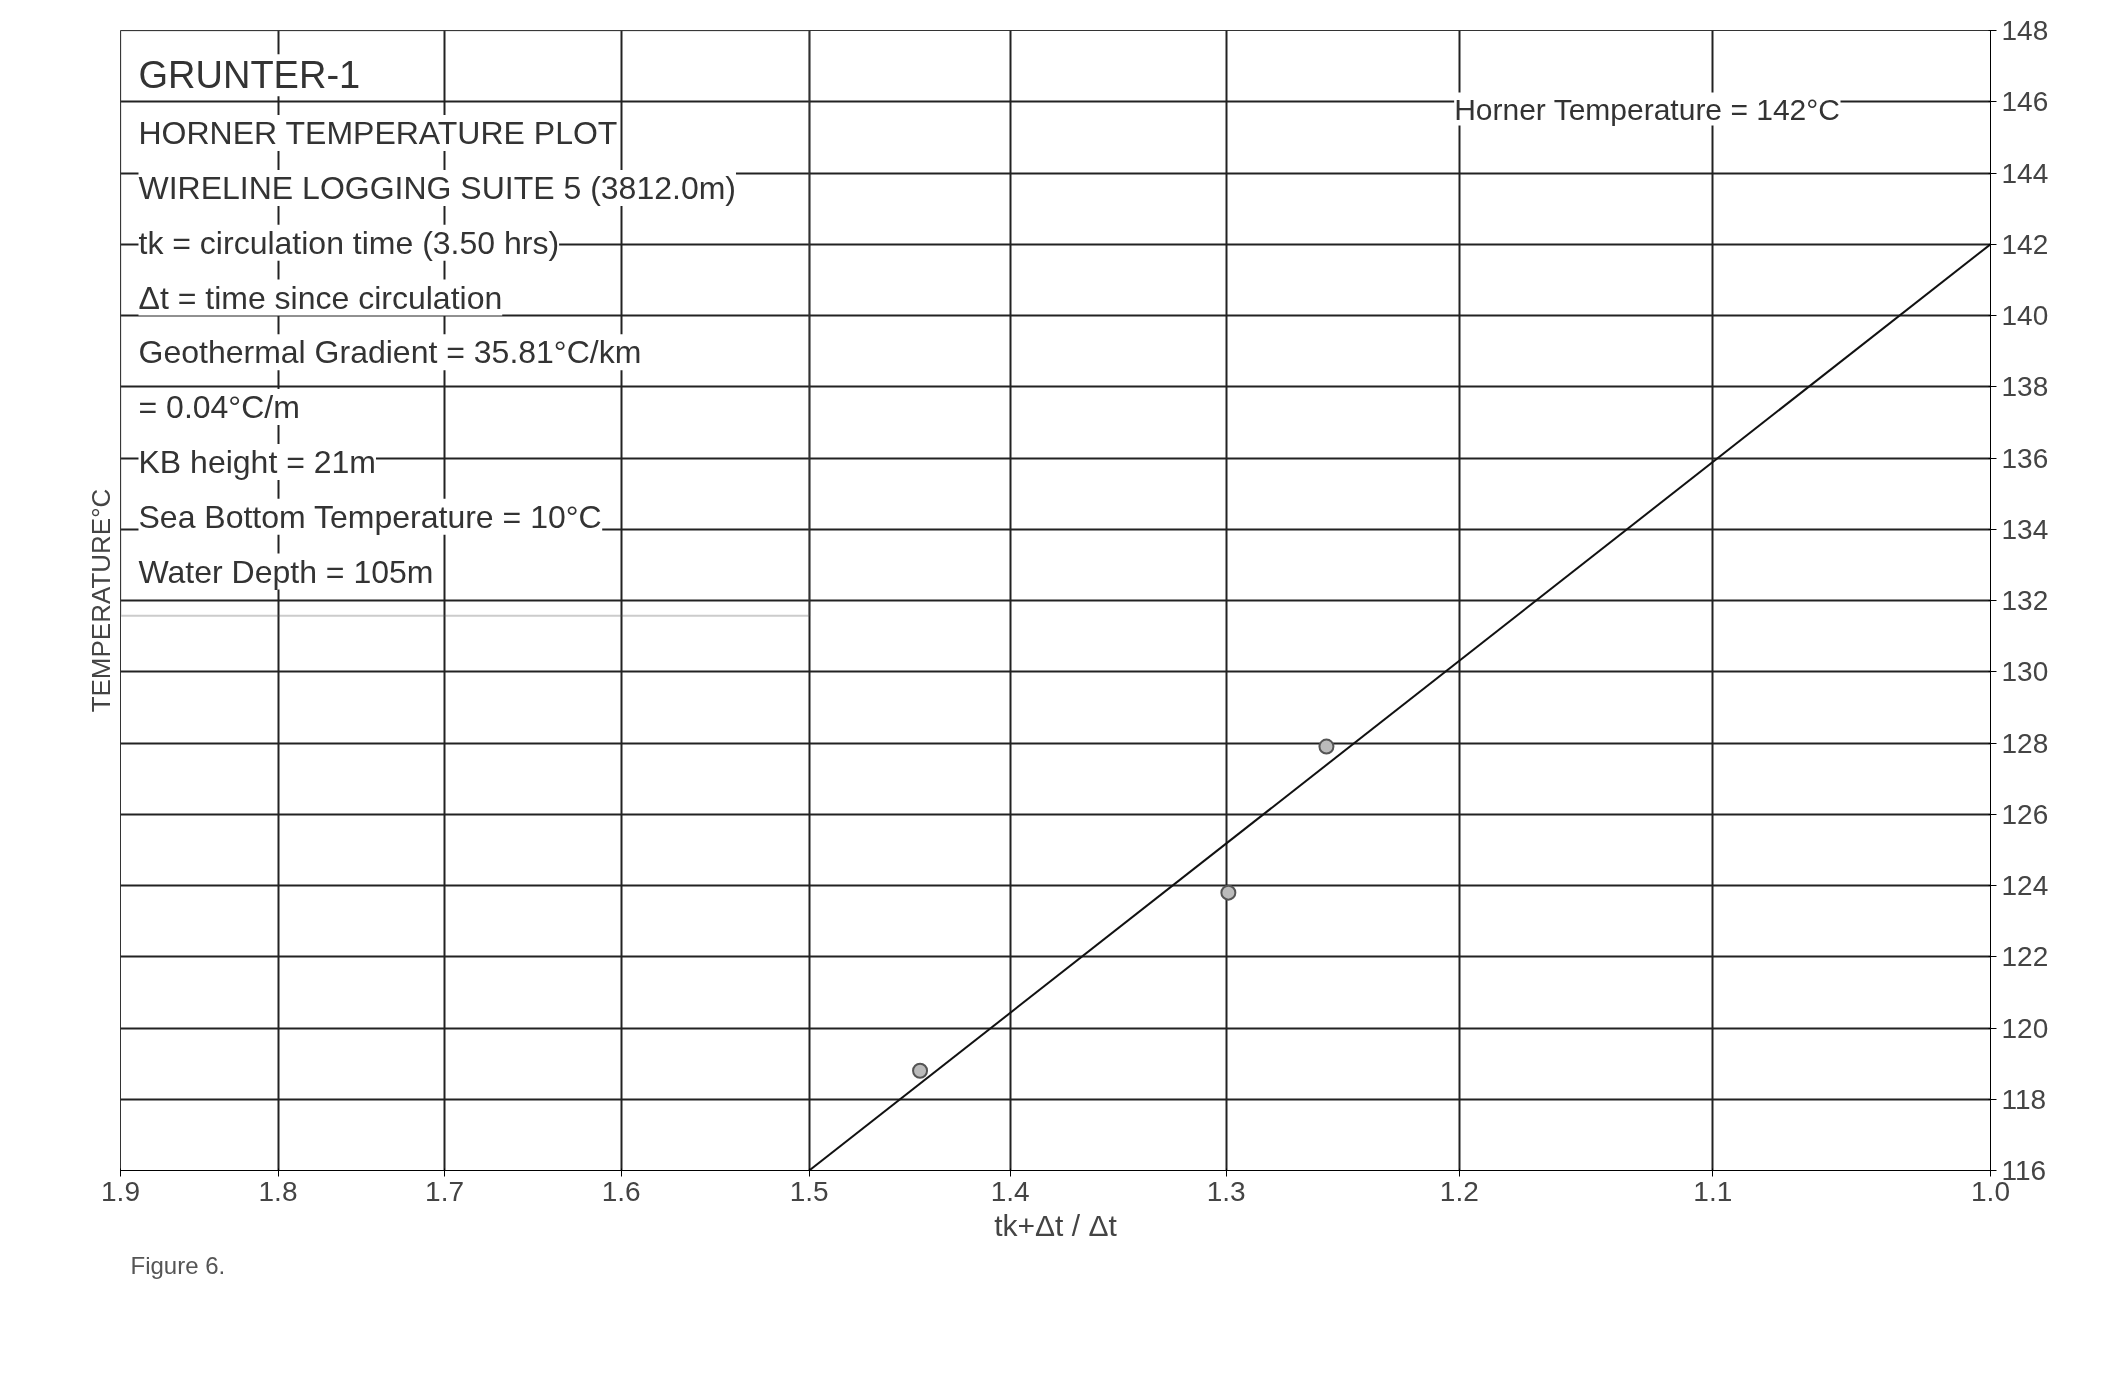 Image resolution: width=2126 pixels, height=1397 pixels. Describe the element at coordinates (390, 352) in the screenshot. I see `annotation: Geothermal Gradient = 35.81°C/km` at that location.